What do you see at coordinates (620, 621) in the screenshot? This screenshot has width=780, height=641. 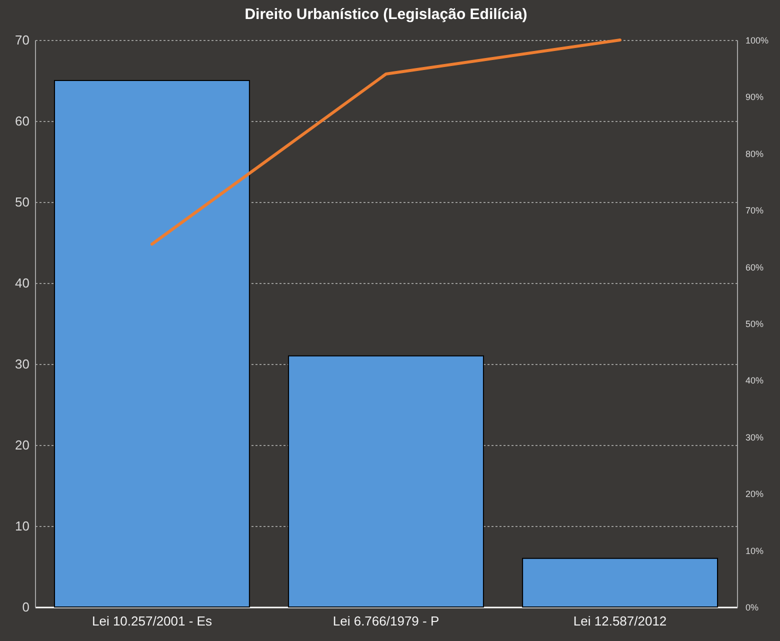 I see `x-tick-label: Lei 12.587/2012` at bounding box center [620, 621].